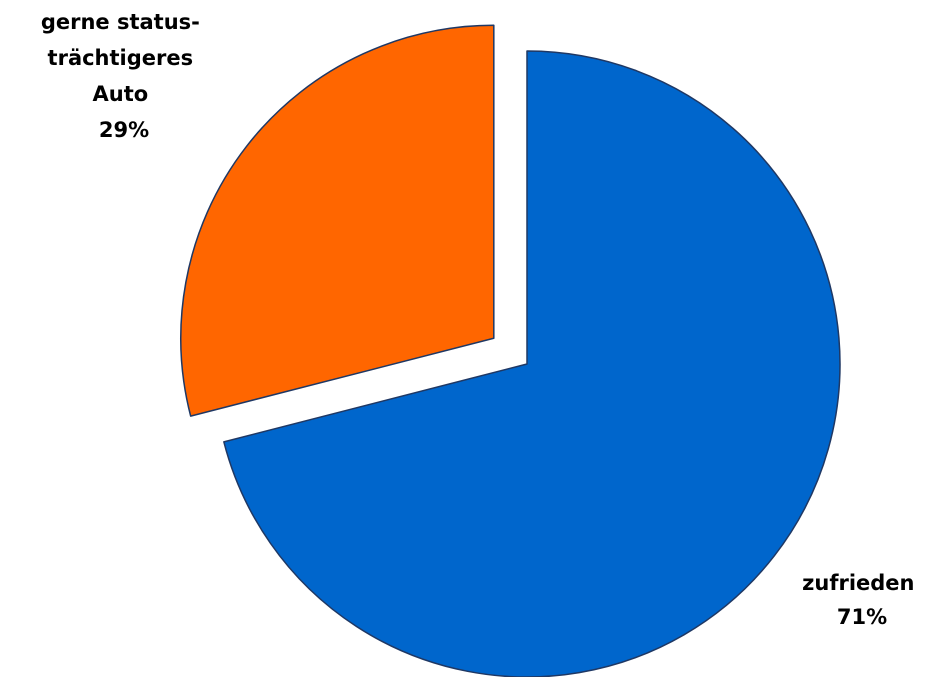 Image resolution: width=938 pixels, height=677 pixels. I want to click on label-auto-line-3: Auto, so click(121, 94).